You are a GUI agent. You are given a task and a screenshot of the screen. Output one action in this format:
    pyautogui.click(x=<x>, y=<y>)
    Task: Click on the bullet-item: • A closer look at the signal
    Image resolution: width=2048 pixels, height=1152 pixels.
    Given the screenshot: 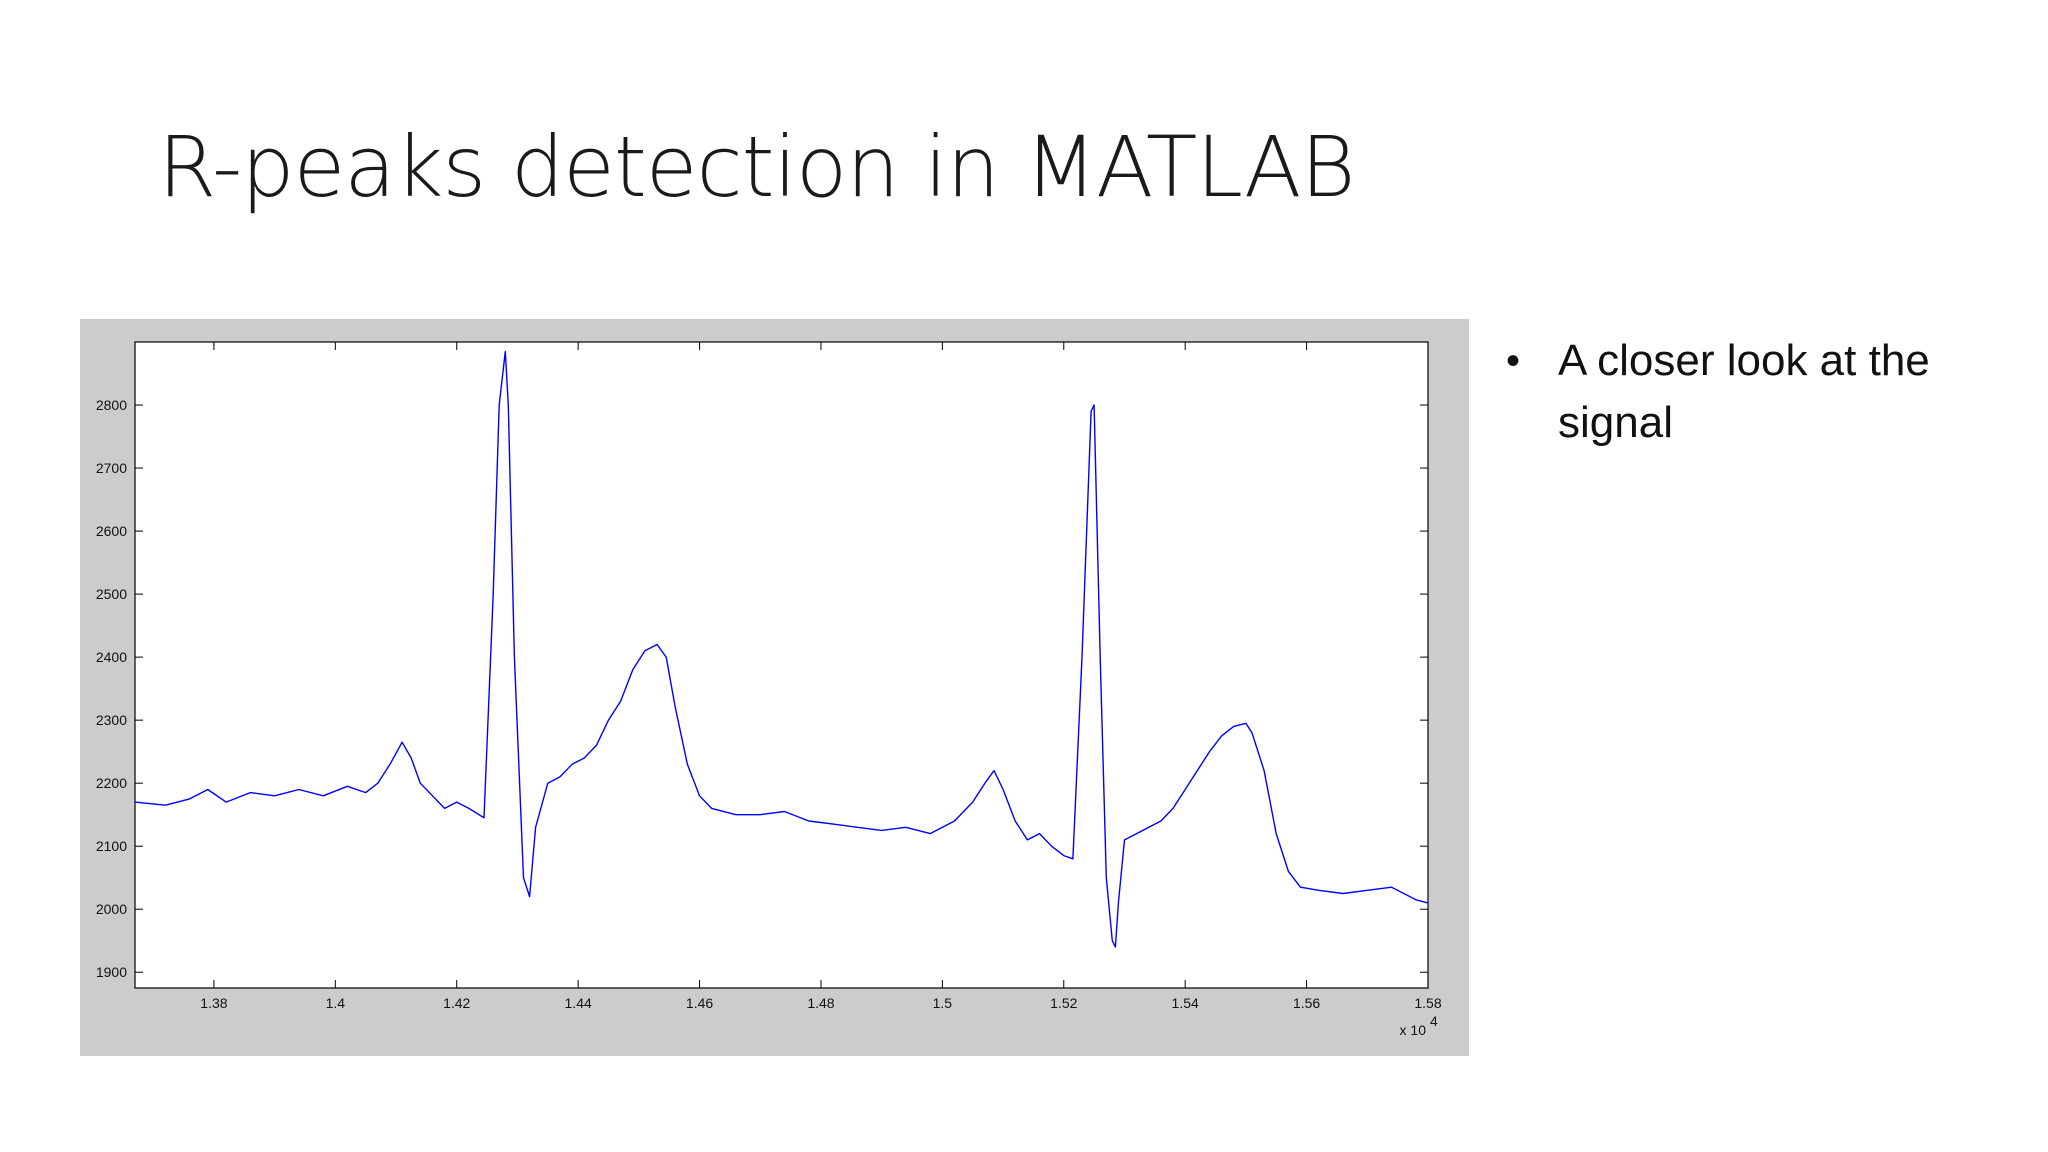 What is the action you would take?
    pyautogui.click(x=1760, y=392)
    